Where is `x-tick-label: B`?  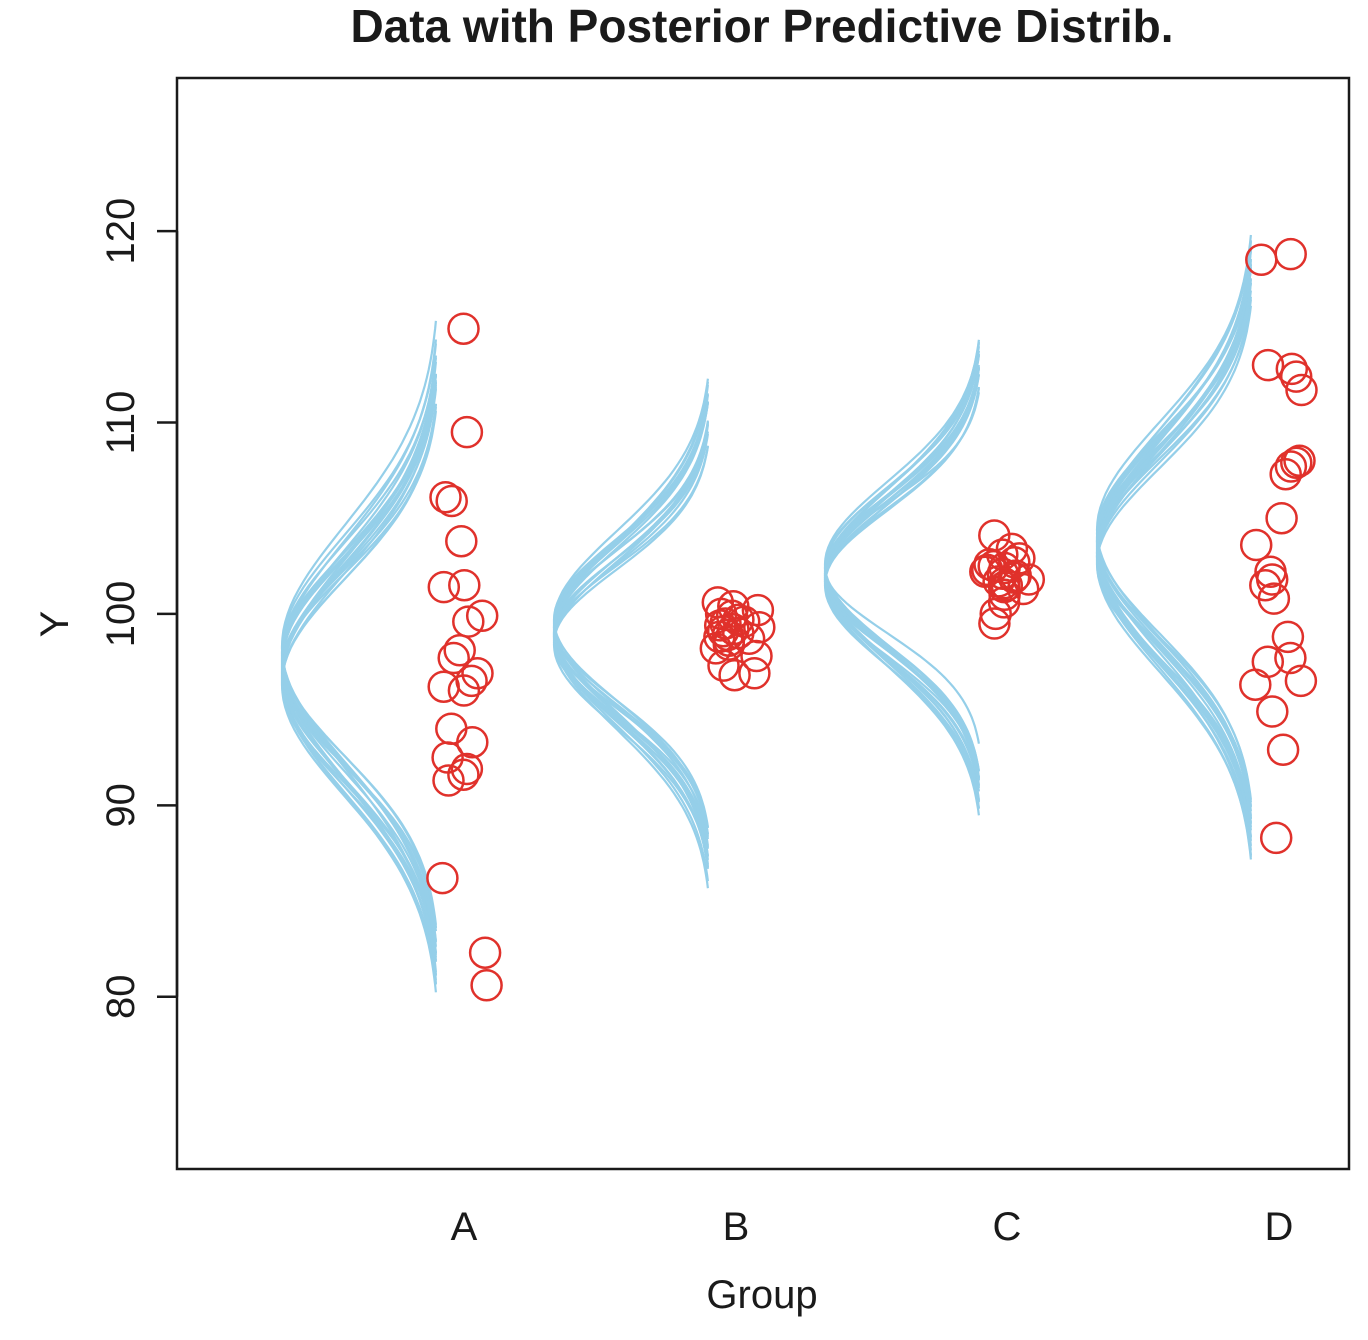 x-tick-label: B is located at coordinates (736, 1227).